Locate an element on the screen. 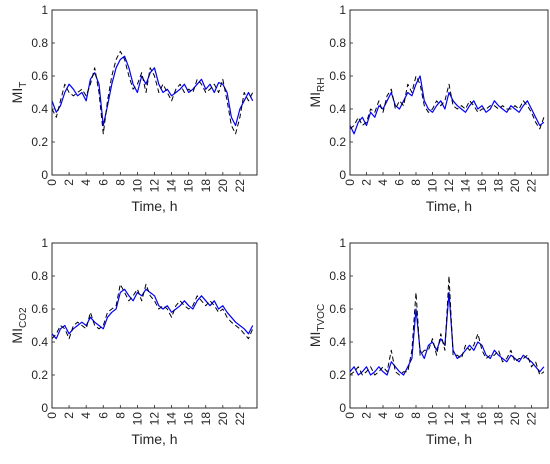  y-axis-label: MICO2 is located at coordinates (19, 325).